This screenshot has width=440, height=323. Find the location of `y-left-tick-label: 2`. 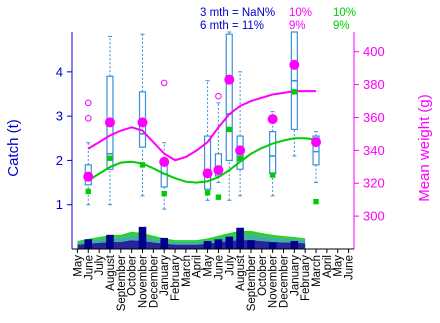

y-left-tick-label: 2 is located at coordinates (59, 160).